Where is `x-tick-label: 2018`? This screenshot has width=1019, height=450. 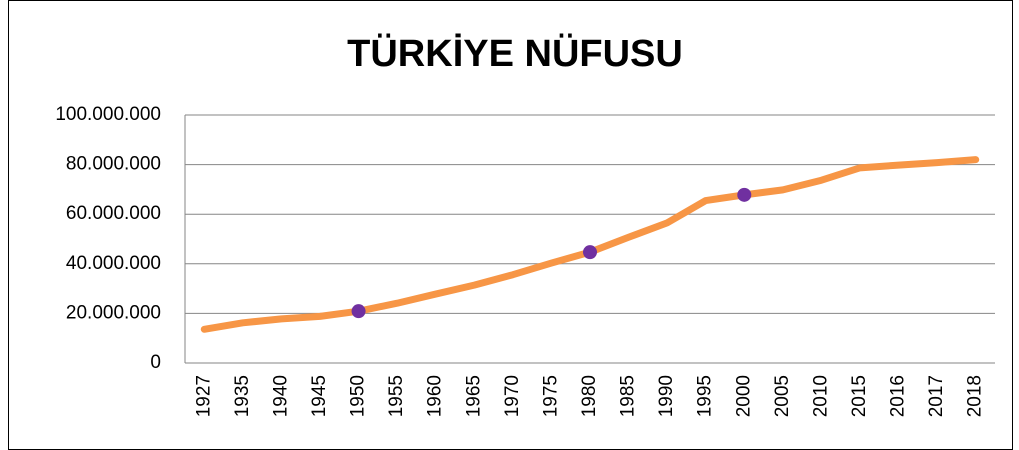 x-tick-label: 2018 is located at coordinates (975, 396).